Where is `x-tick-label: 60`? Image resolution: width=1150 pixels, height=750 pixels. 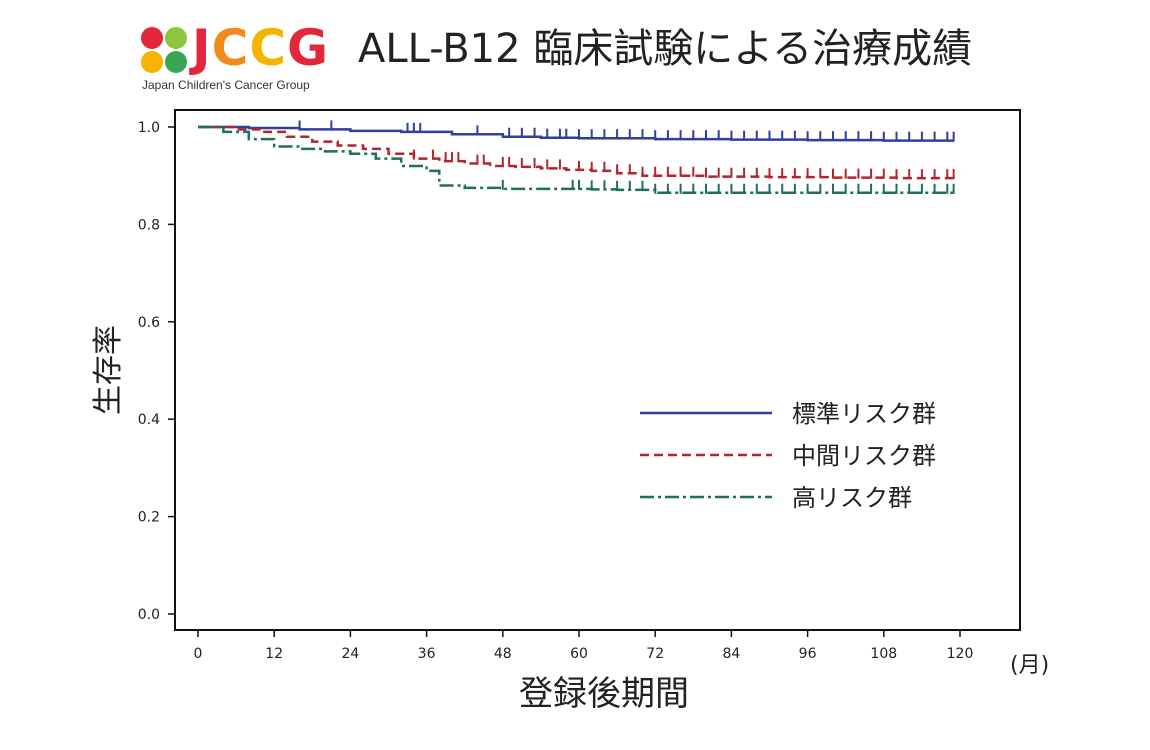
x-tick-label: 60 is located at coordinates (579, 654).